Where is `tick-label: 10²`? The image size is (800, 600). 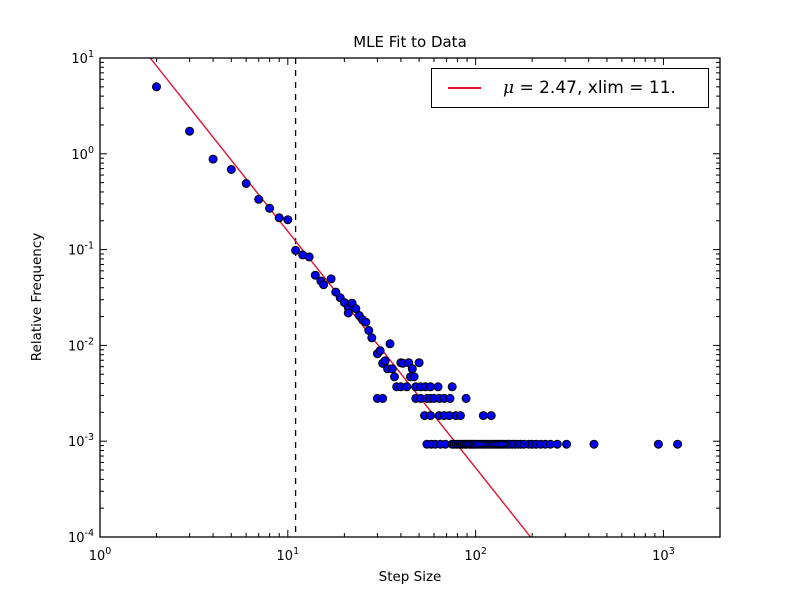 tick-label: 10² is located at coordinates (475, 555).